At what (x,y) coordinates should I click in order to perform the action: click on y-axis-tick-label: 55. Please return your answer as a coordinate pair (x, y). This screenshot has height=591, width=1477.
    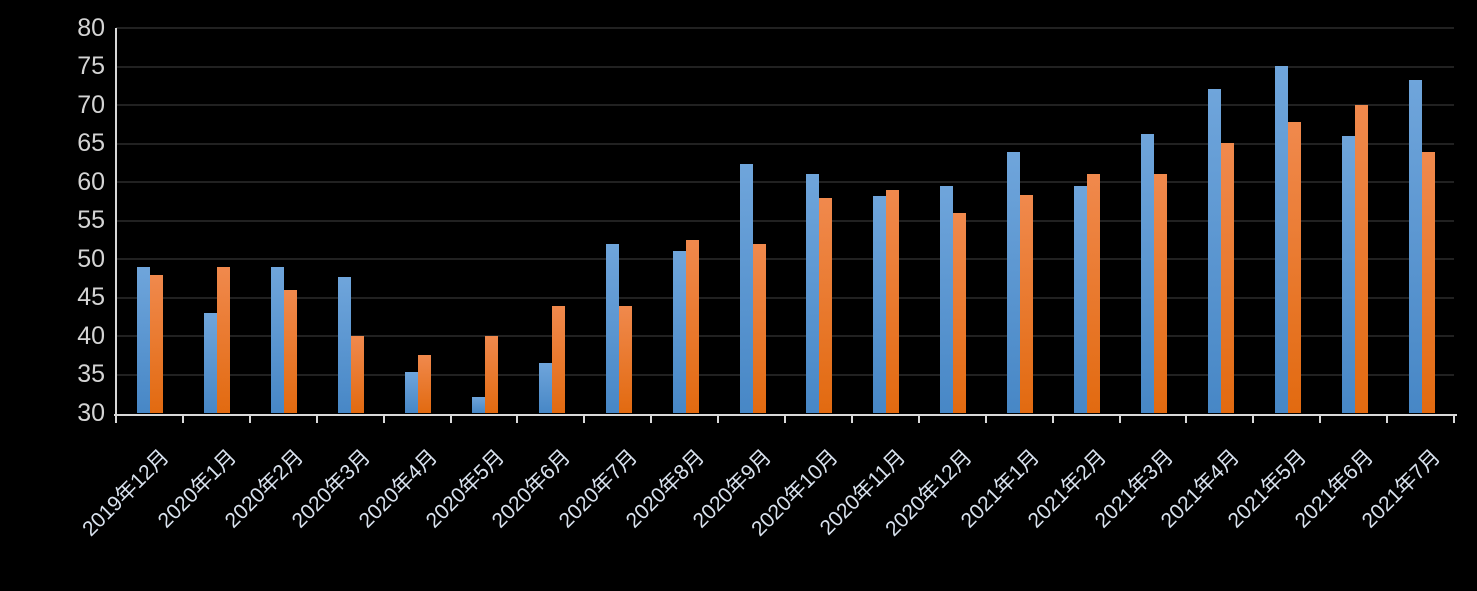
    Looking at the image, I should click on (91, 220).